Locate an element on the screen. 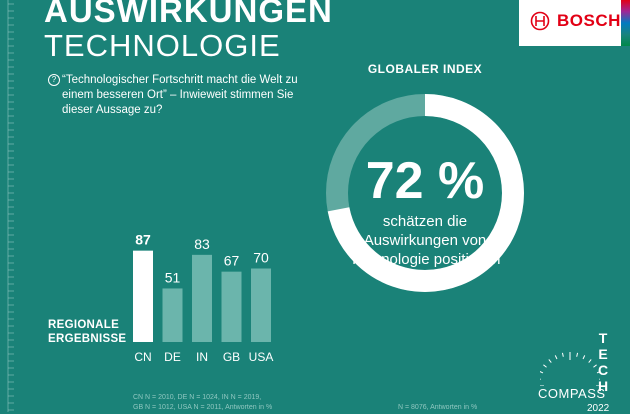  tech-letter: T is located at coordinates (603, 338).